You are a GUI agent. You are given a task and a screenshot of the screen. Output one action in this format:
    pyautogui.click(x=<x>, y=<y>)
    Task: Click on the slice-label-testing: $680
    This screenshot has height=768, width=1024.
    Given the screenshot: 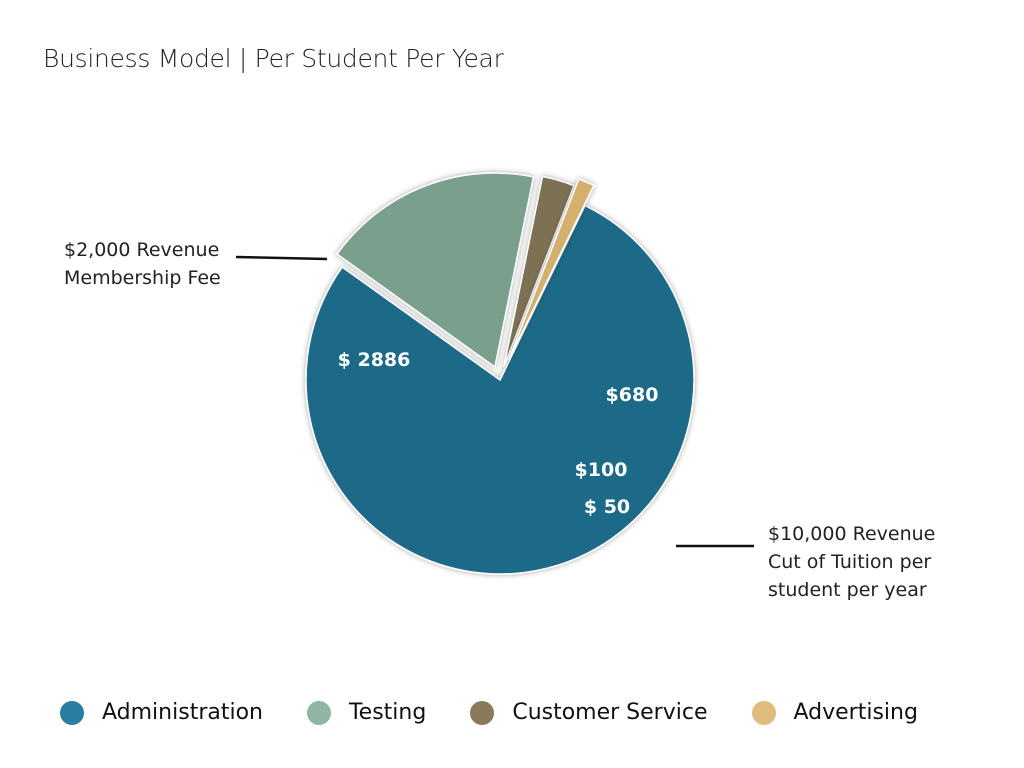 What is the action you would take?
    pyautogui.click(x=632, y=395)
    